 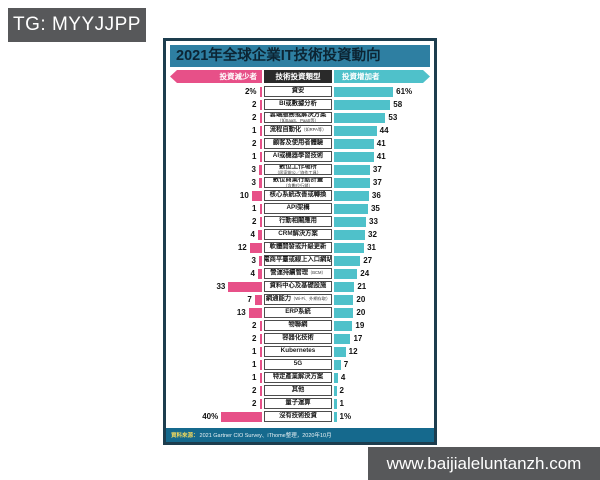 What do you see at coordinates (185, 436) in the screenshot?
I see `source-prefix: 資料來源：` at bounding box center [185, 436].